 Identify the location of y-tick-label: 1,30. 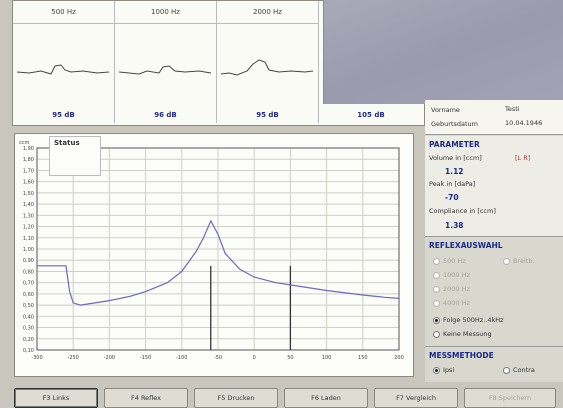
(28, 216).